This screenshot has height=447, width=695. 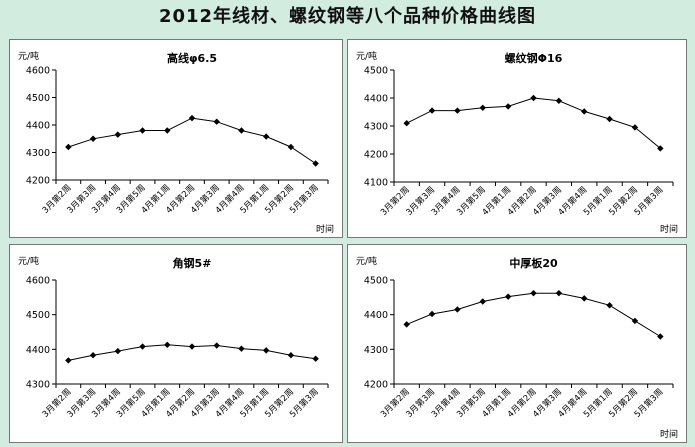 I want to click on chart-title: 高线φ6.5, so click(x=192, y=58).